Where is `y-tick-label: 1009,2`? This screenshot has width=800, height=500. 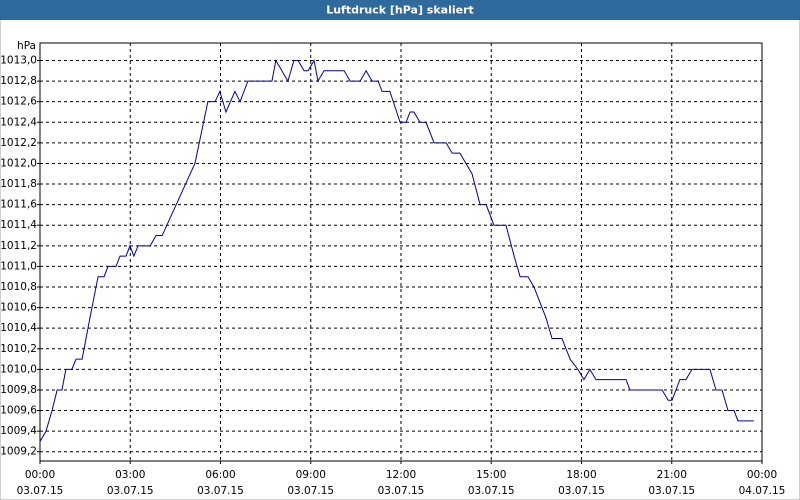
y-tick-label: 1009,2 is located at coordinates (18, 452).